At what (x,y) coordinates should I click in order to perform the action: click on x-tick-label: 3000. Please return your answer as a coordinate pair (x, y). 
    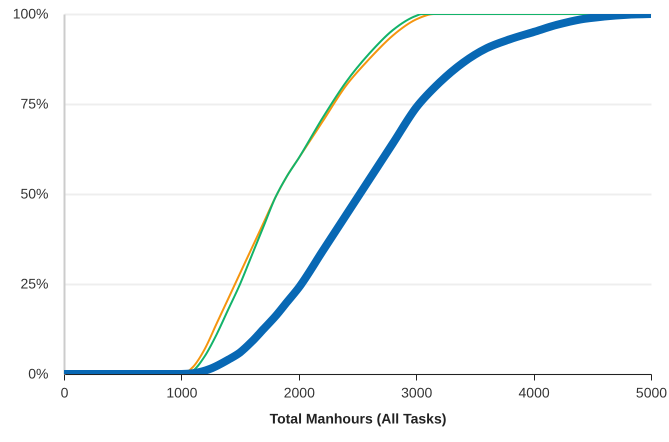
    Looking at the image, I should click on (416, 392).